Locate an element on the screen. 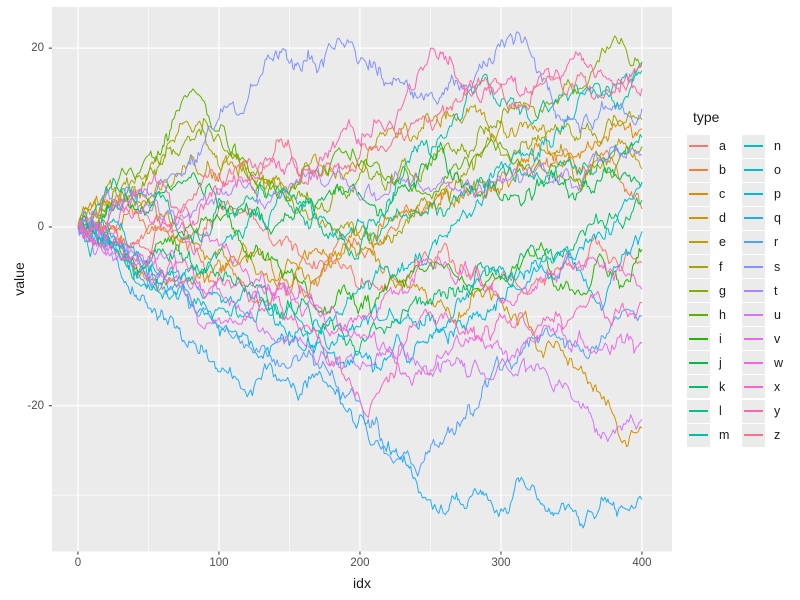 This screenshot has height=600, width=800. legend-item-e: e is located at coordinates (710, 242).